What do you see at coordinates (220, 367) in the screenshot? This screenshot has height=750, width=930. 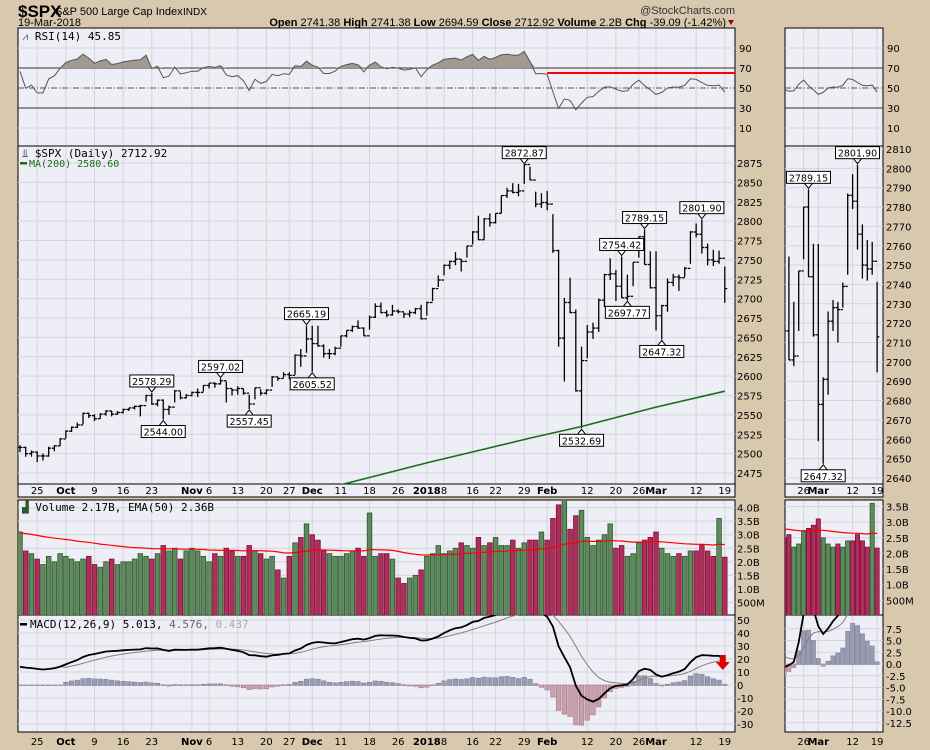 I see `annotation-value: 2597.02` at bounding box center [220, 367].